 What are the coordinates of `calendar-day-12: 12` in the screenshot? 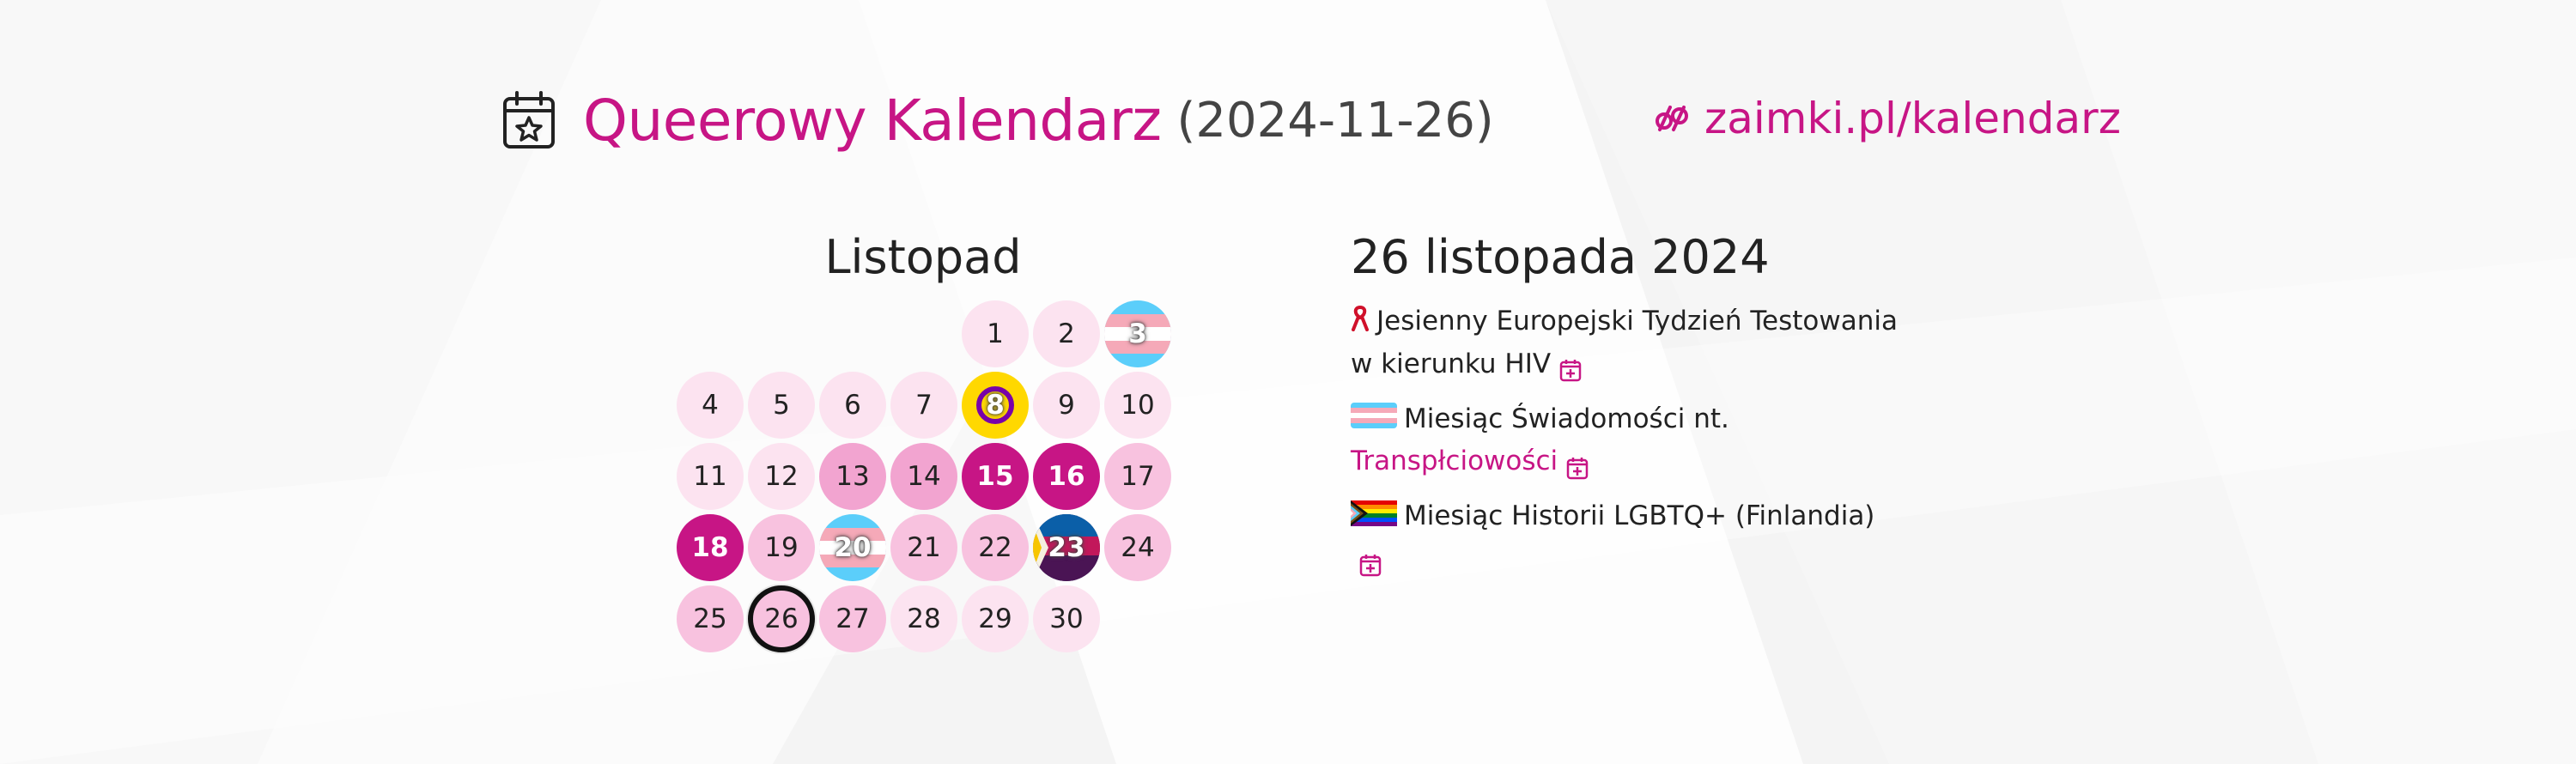 It's located at (781, 477).